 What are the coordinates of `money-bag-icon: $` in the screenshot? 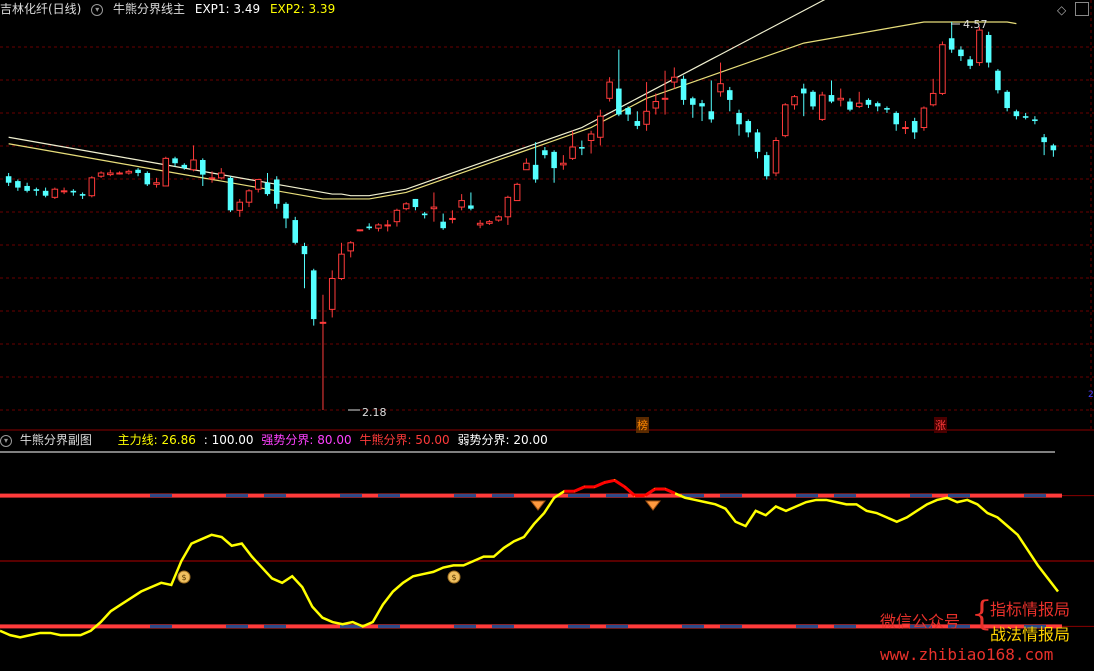 It's located at (184, 577).